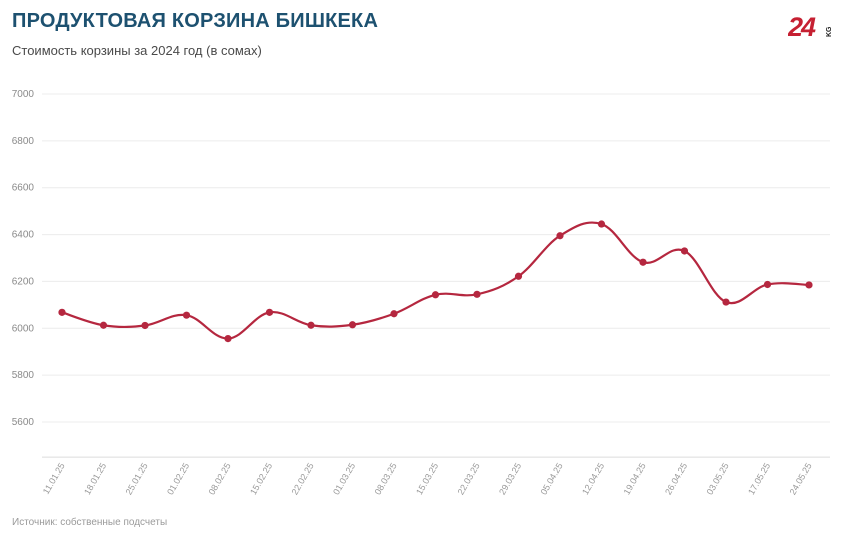 The width and height of the screenshot is (850, 541). Describe the element at coordinates (195, 21) in the screenshot. I see `chart-title: ПРОДУКТОВАЯ КОРЗИНА БИШКЕКА` at that location.